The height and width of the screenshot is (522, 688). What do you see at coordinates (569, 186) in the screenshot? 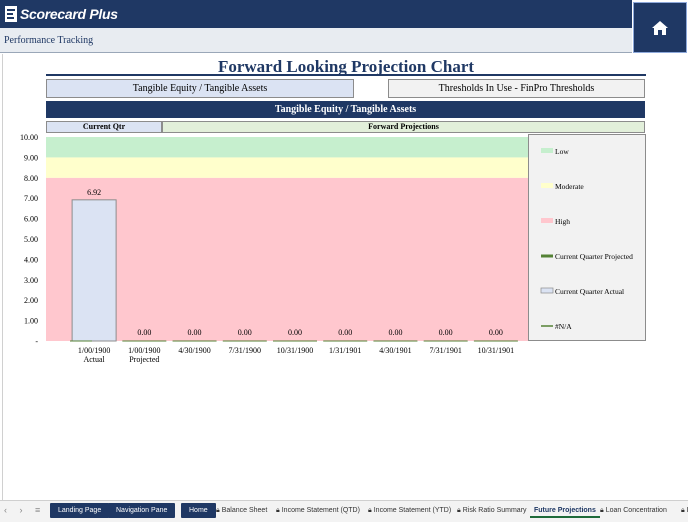
I see `legend-label: Moderate` at bounding box center [569, 186].